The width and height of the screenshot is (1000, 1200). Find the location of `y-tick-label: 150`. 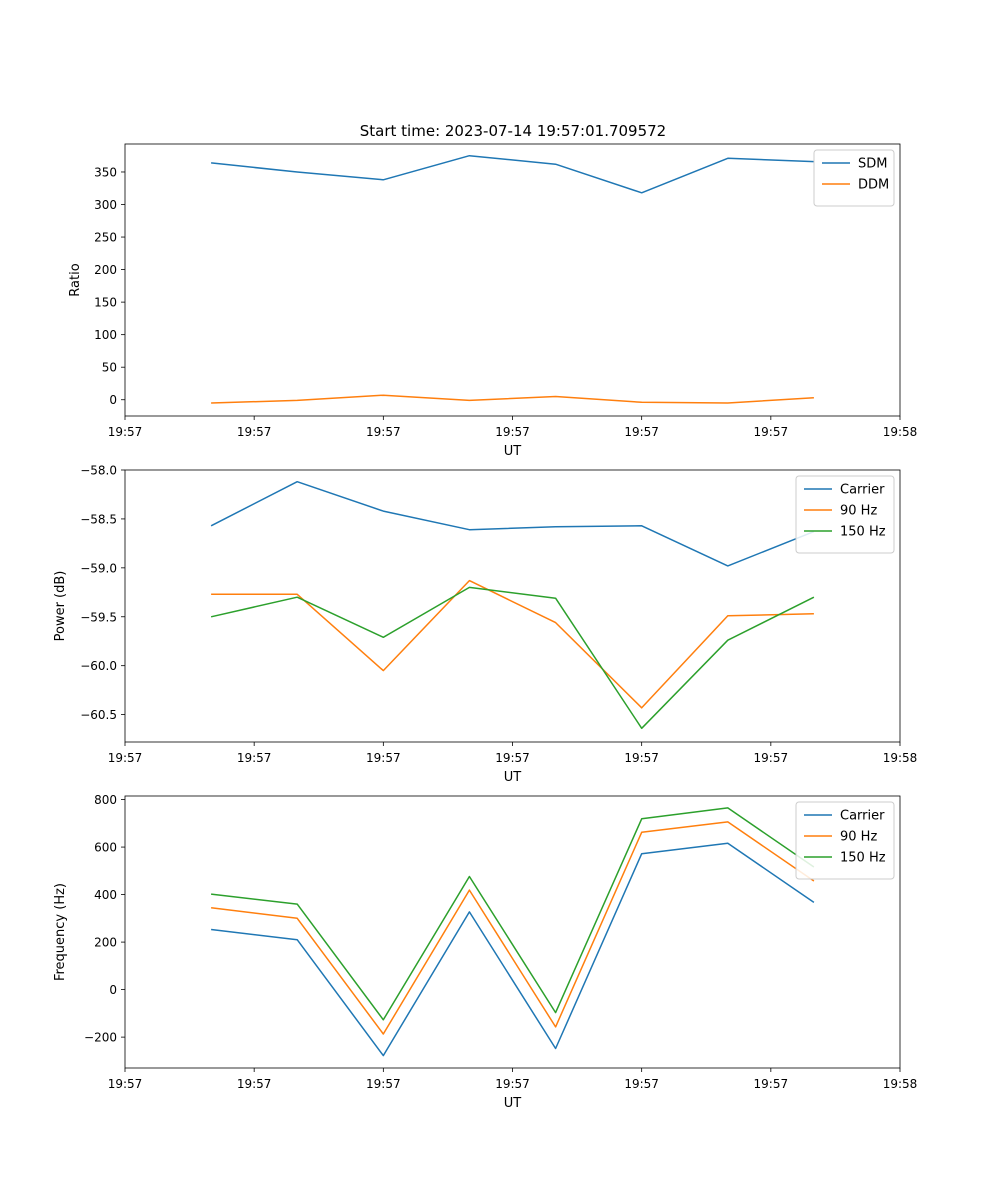

y-tick-label: 150 is located at coordinates (105, 303).